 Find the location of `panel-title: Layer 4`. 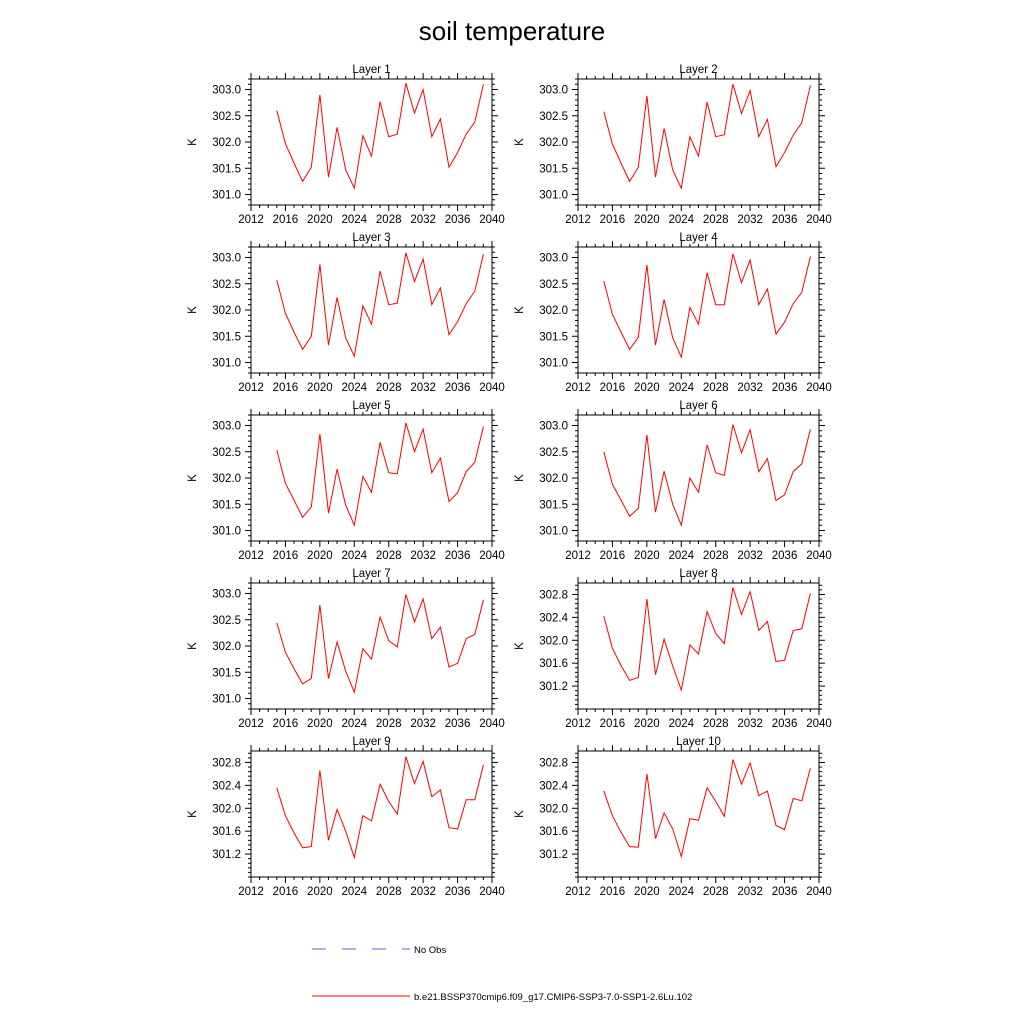

panel-title: Layer 4 is located at coordinates (698, 238).